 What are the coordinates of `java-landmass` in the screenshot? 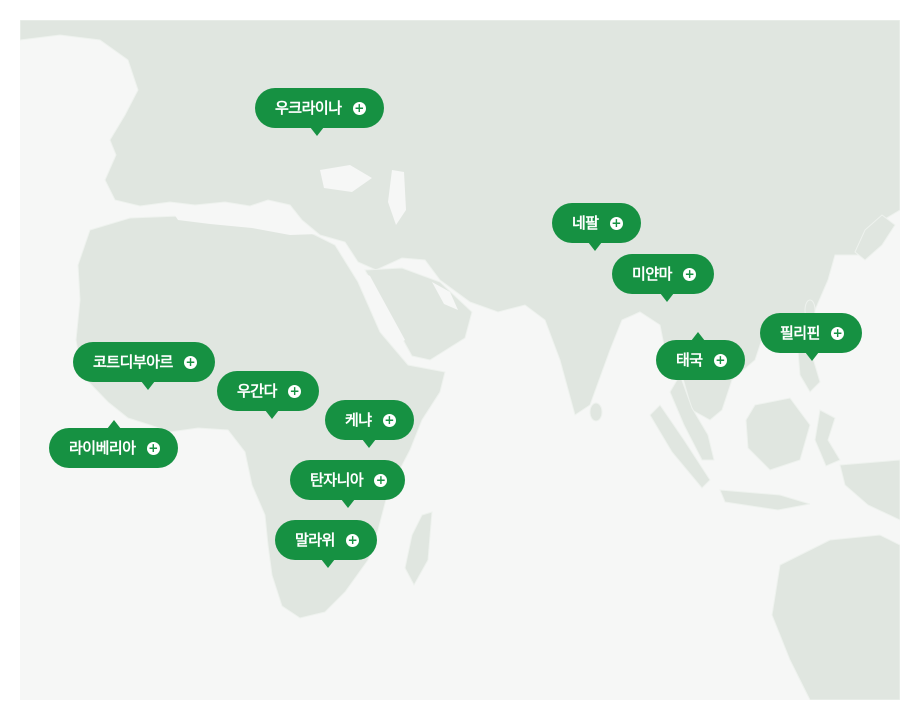 It's located at (765, 500).